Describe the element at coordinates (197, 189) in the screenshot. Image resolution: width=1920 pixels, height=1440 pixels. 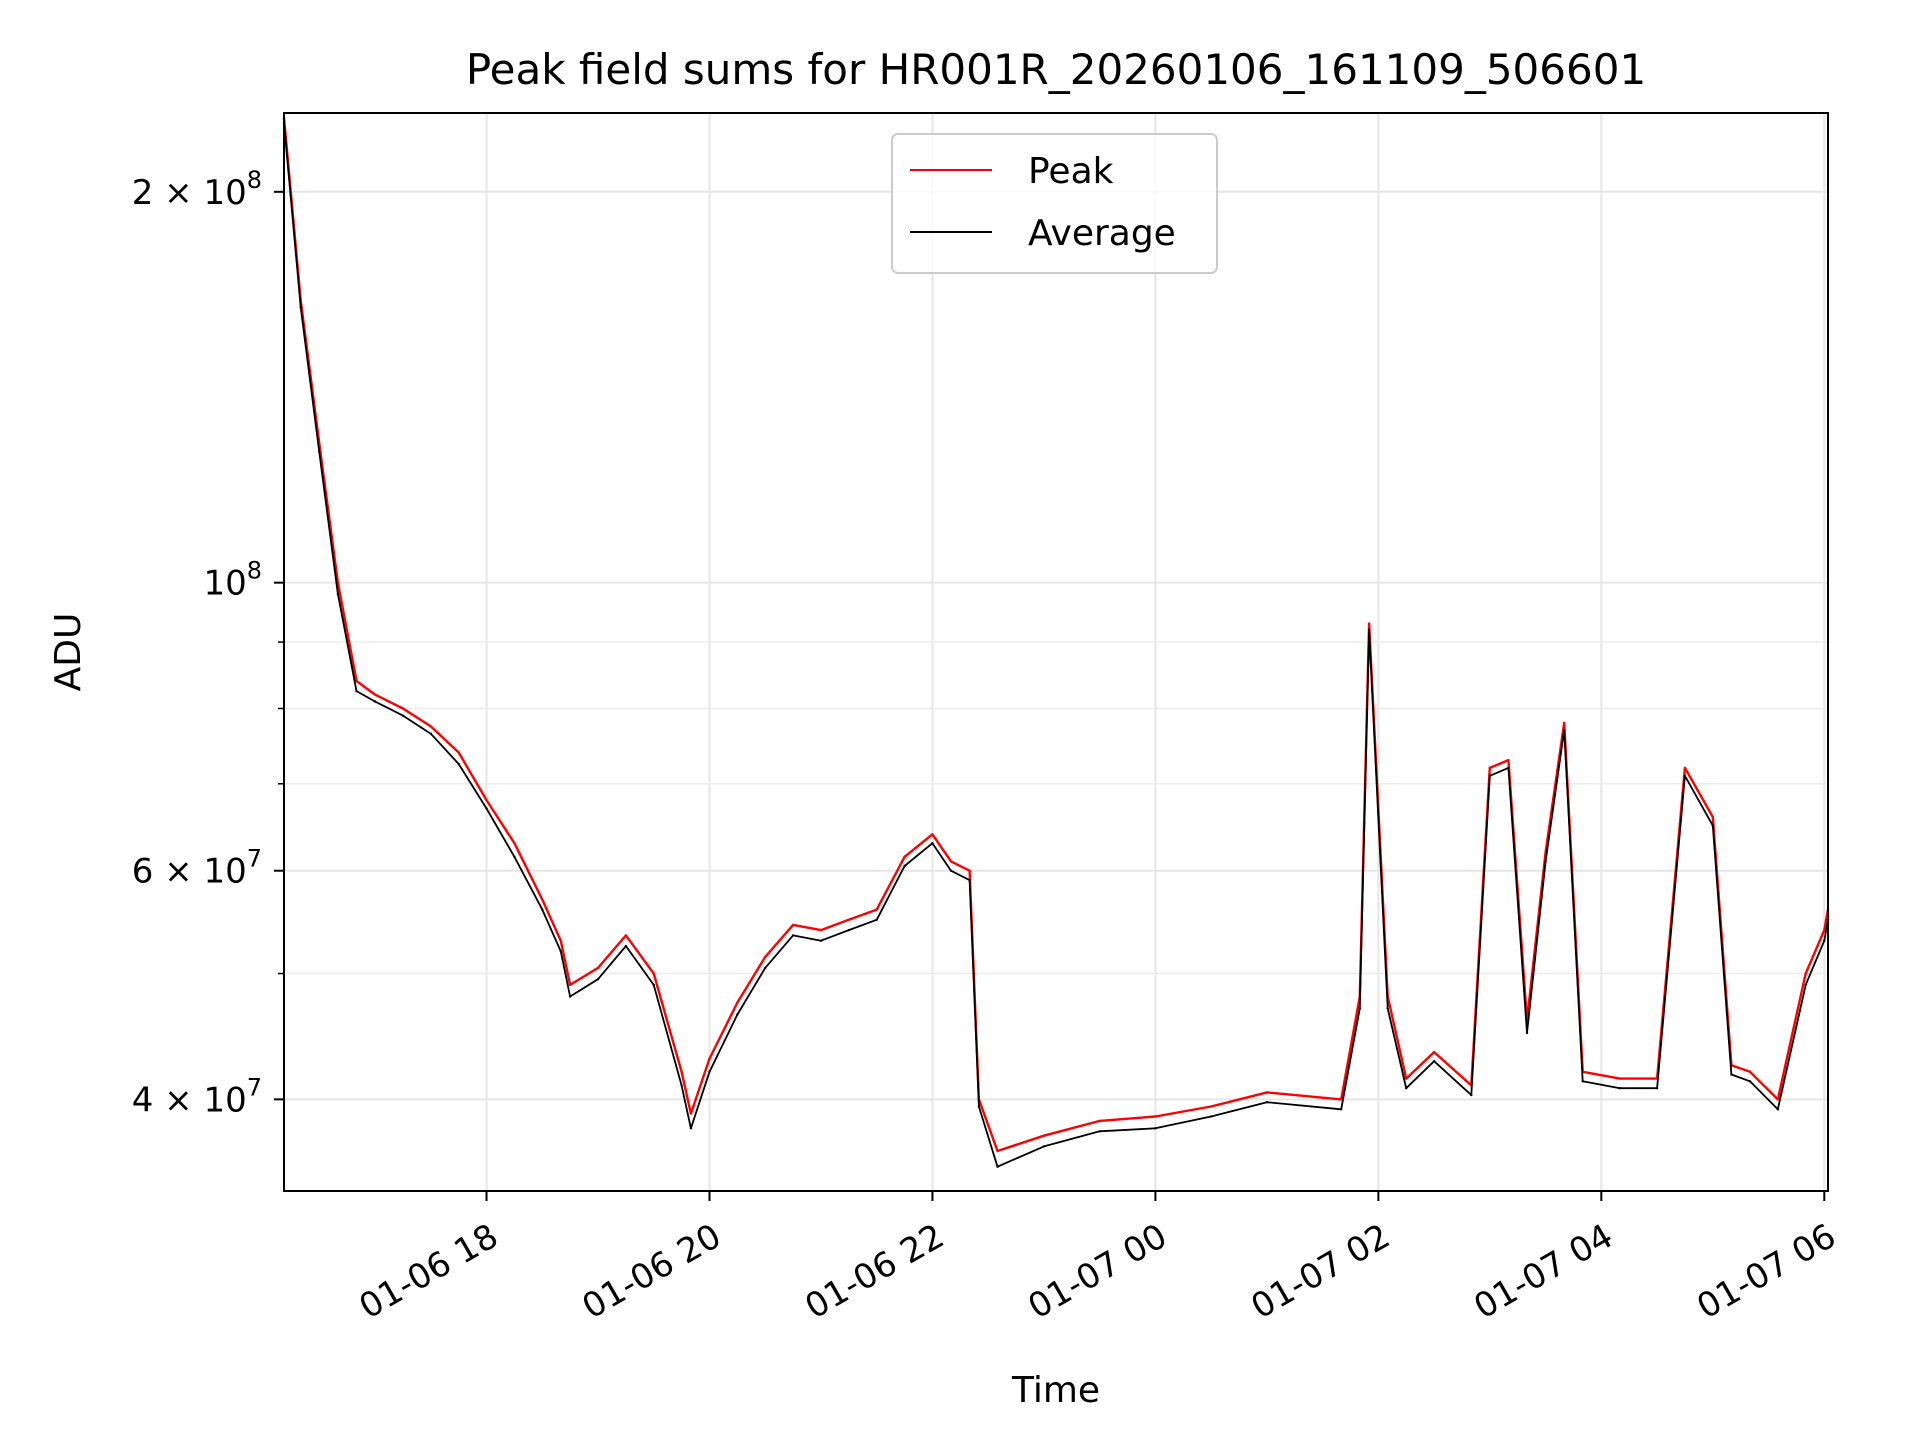
I see `y-tick-label: 2 × 108` at that location.